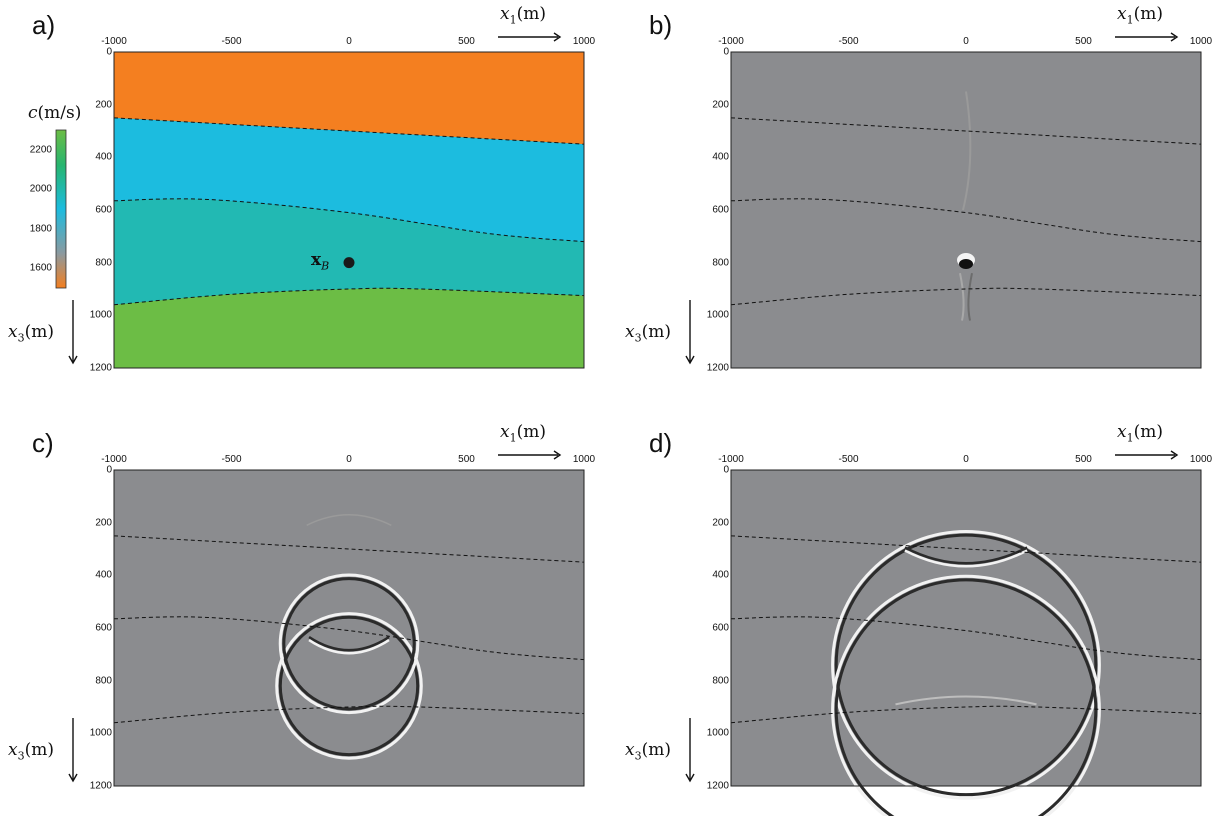  What do you see at coordinates (40, 189) in the screenshot?
I see `colorbar-tick: 2000` at bounding box center [40, 189].